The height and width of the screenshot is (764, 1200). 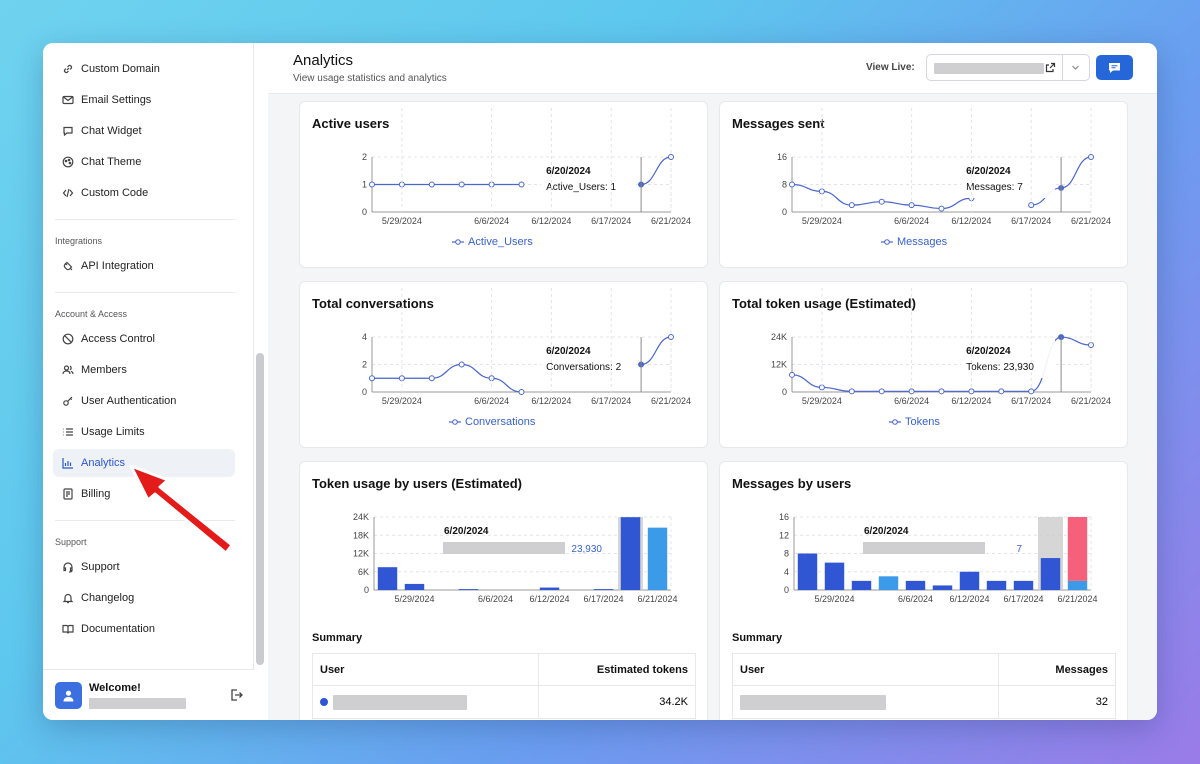 I want to click on sidebar-item-label: Email Settings, so click(x=116, y=100).